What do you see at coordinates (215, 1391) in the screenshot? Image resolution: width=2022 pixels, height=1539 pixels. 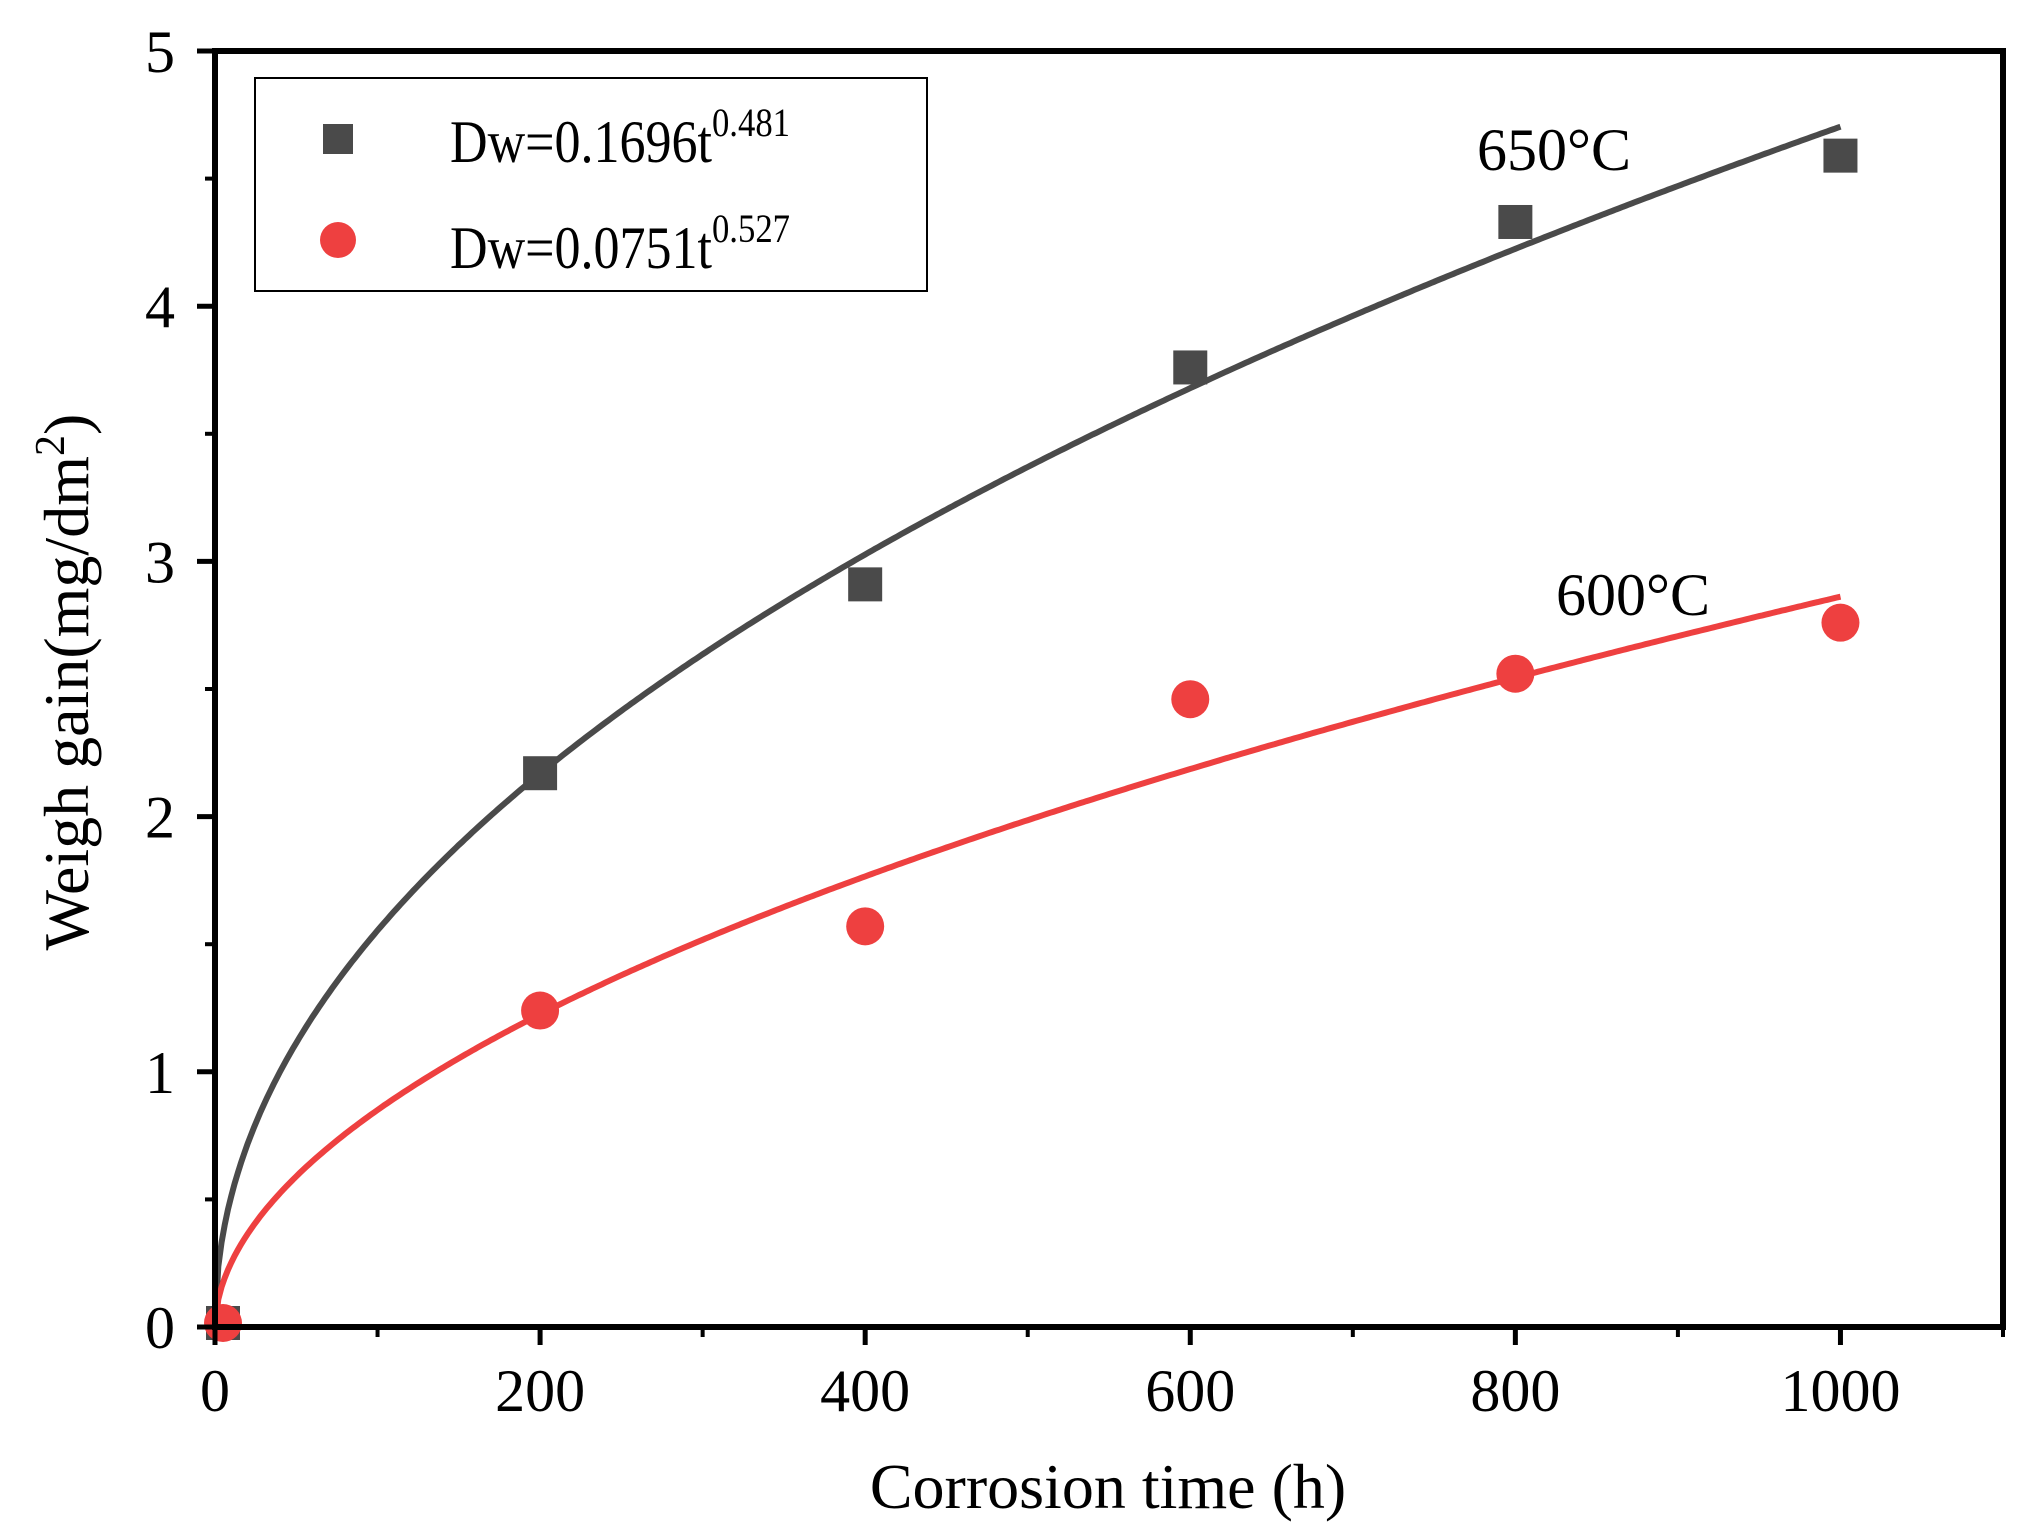 I see `x-tick-label: 0` at bounding box center [215, 1391].